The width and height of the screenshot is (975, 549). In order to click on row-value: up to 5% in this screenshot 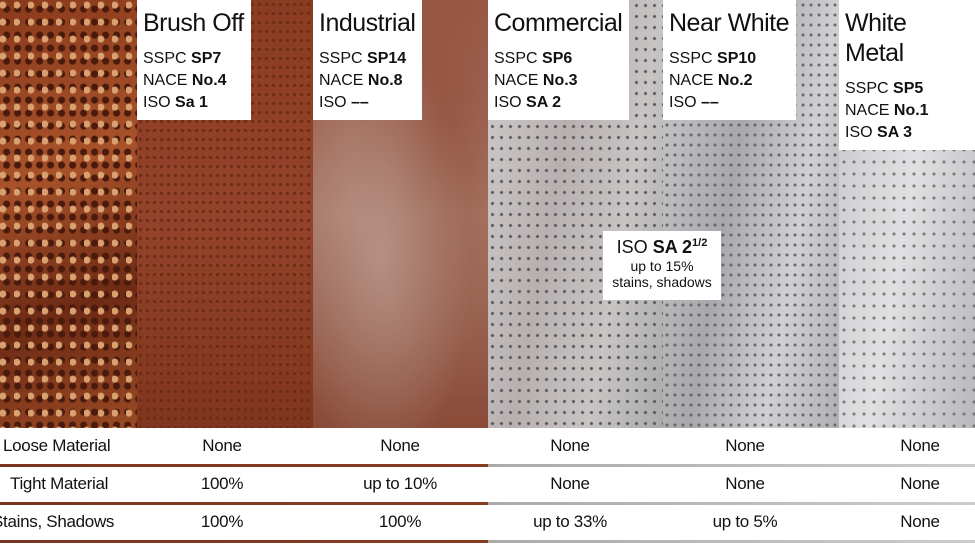, I will do `click(745, 521)`.